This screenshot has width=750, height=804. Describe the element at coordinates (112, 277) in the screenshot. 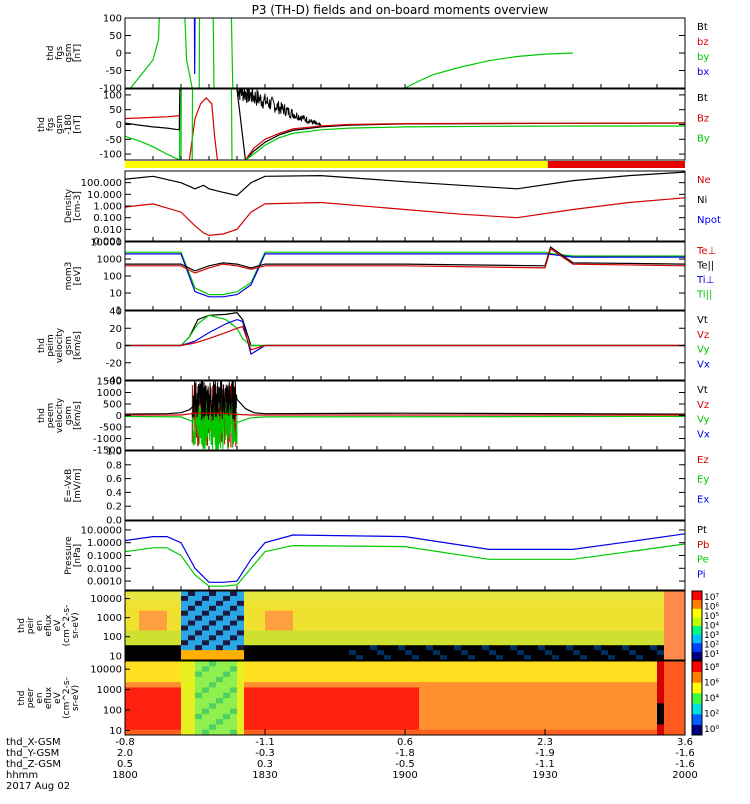

I see `y-tick-label: 100` at that location.